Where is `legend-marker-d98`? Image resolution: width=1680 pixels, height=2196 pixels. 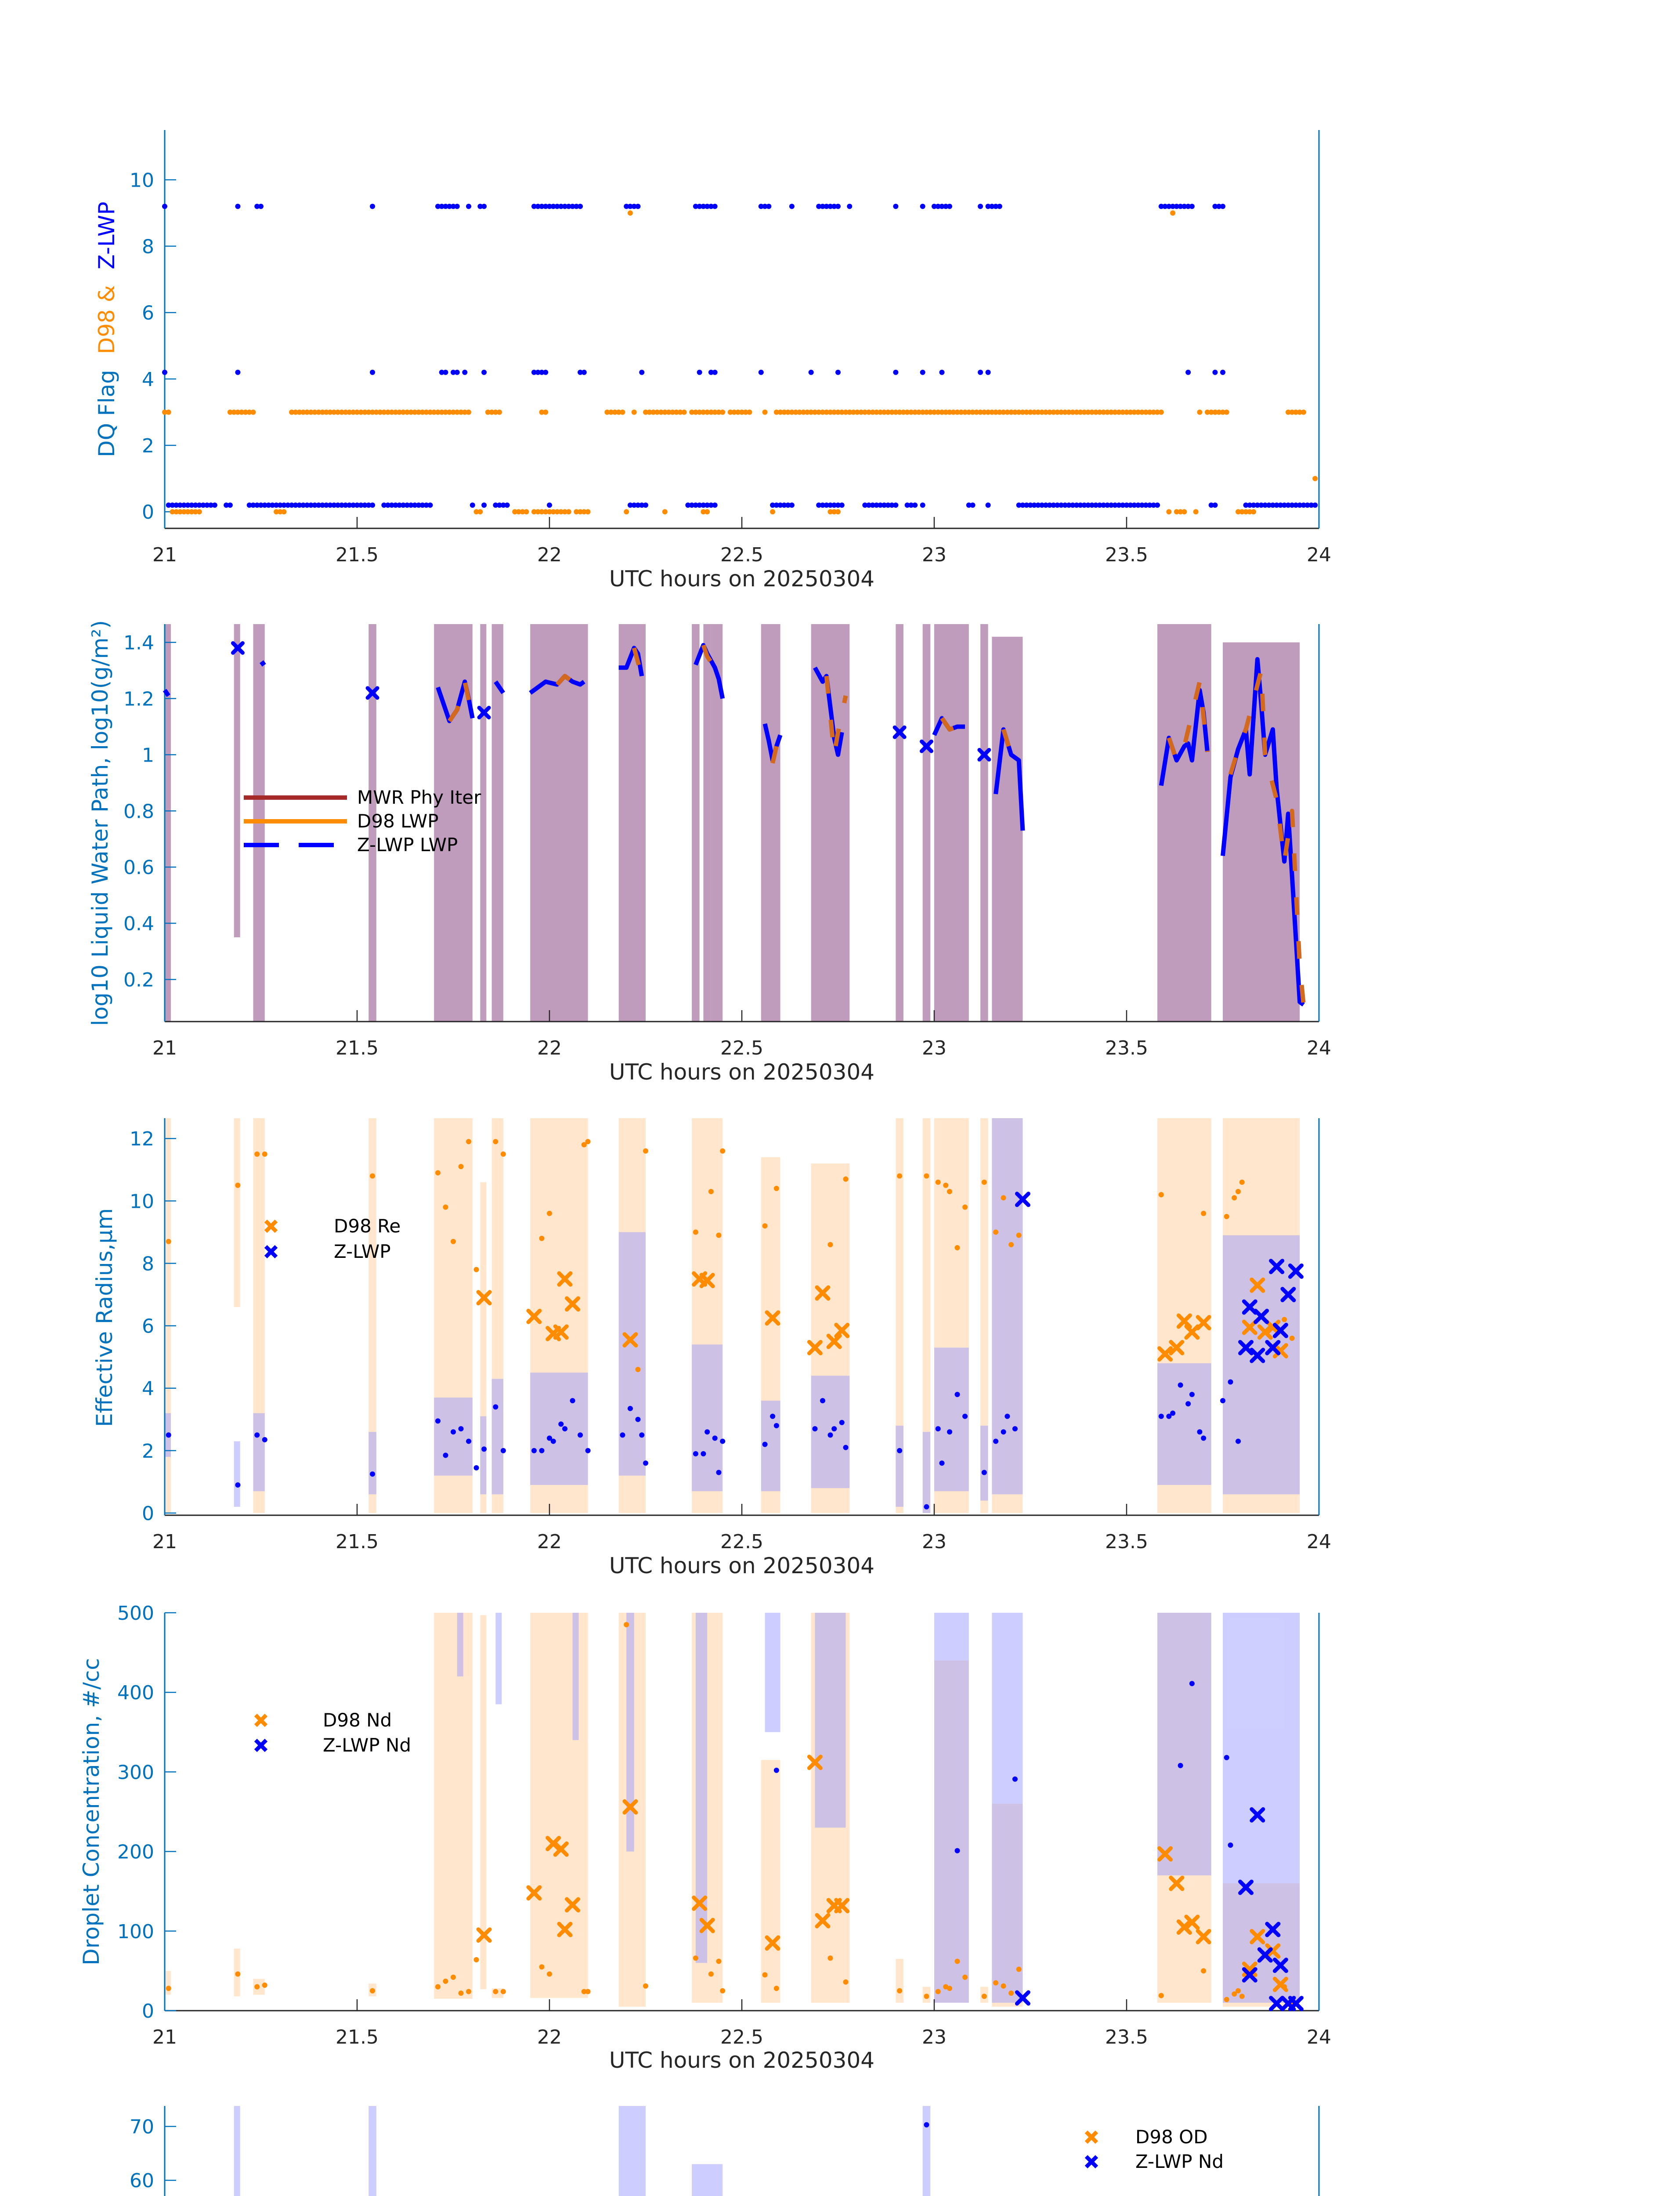
legend-marker-d98 is located at coordinates (271, 1226).